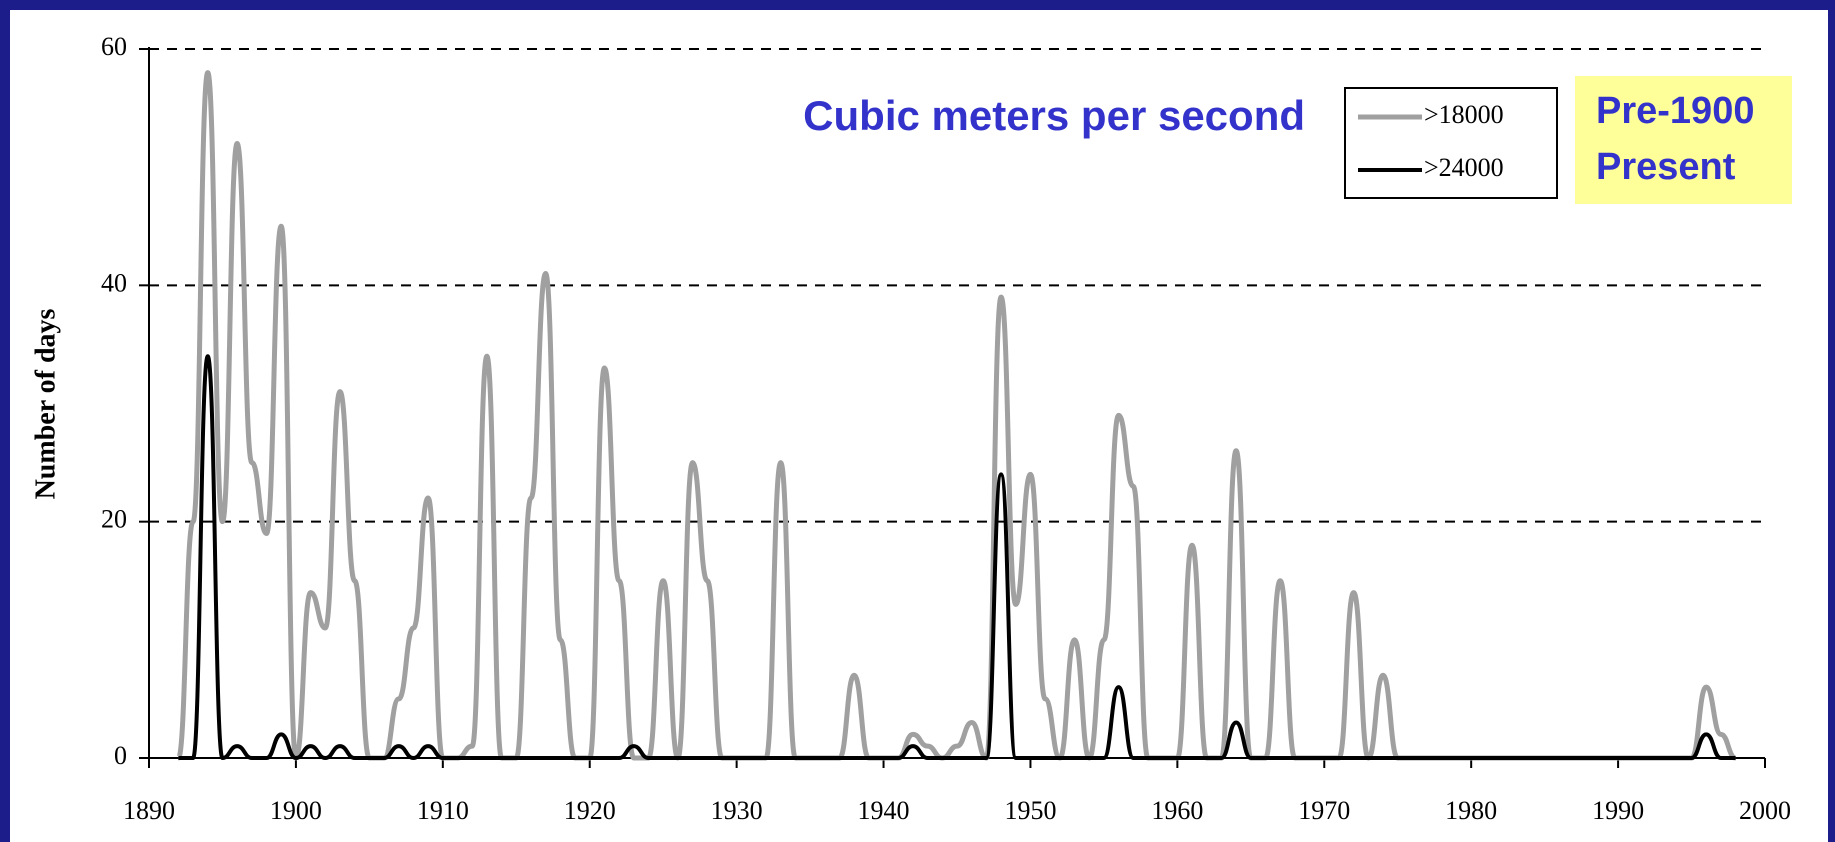 The image size is (1835, 842). I want to click on x-tick-label: 1960, so click(1177, 810).